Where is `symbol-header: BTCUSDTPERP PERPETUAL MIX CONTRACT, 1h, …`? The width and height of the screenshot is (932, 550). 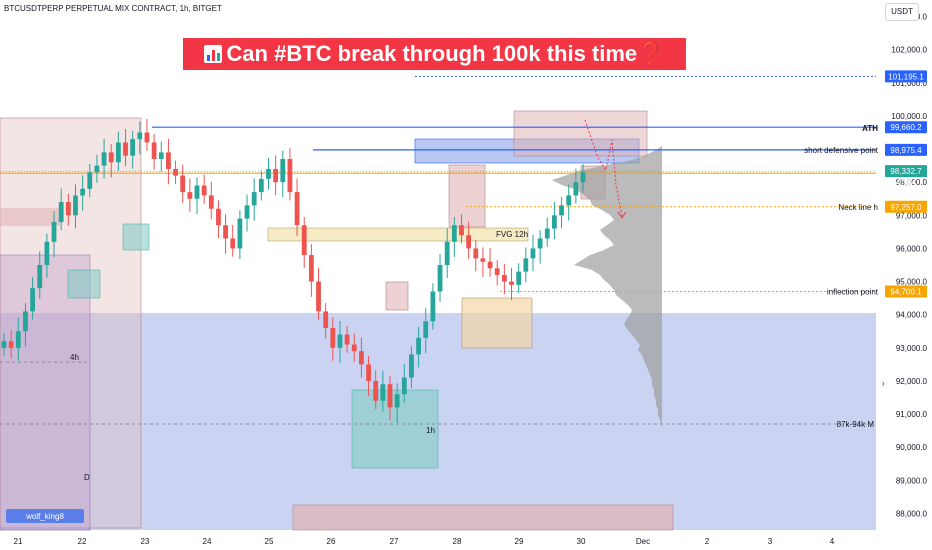 symbol-header: BTCUSDTPERP PERPETUAL MIX CONTRACT, 1h, … is located at coordinates (113, 8).